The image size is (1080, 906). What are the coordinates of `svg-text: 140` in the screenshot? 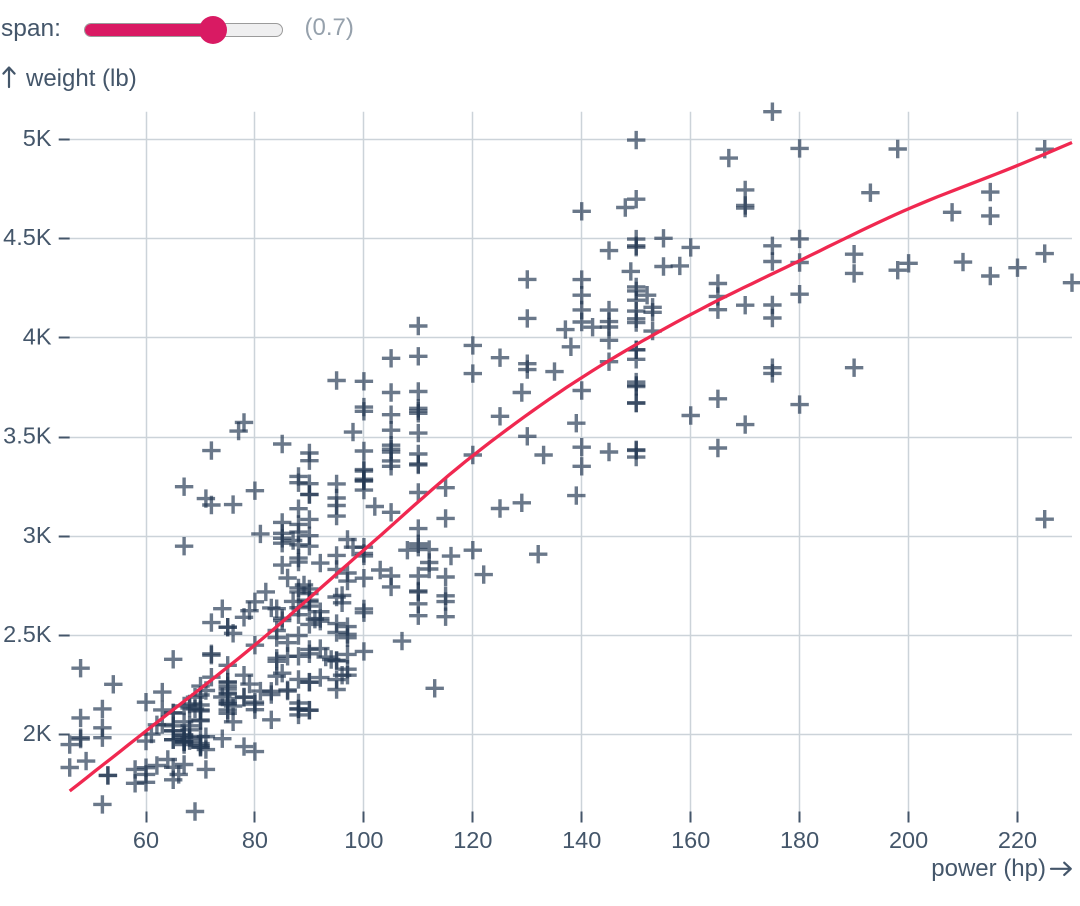 It's located at (581, 840).